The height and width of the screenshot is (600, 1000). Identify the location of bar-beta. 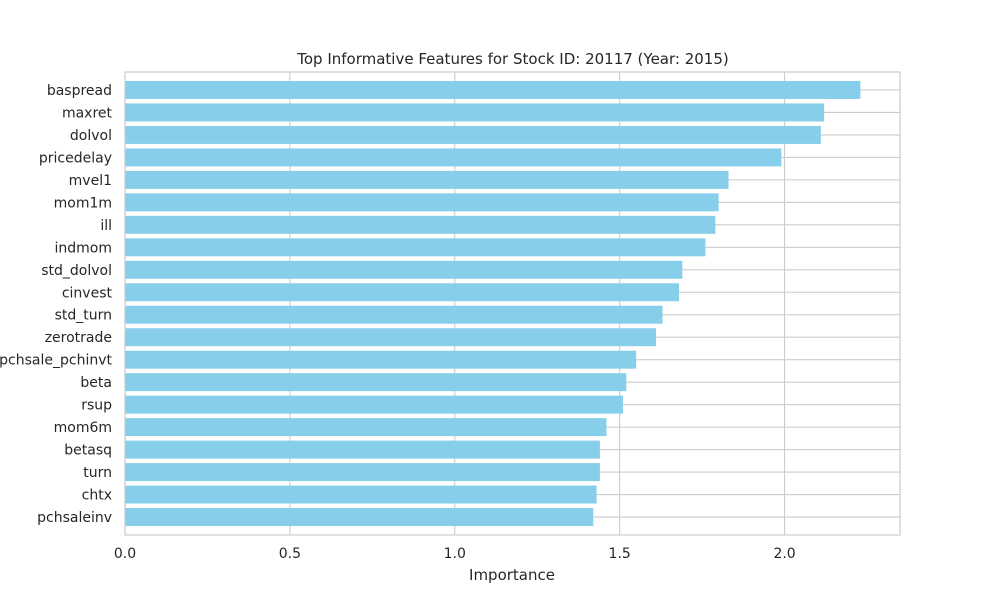
(376, 382).